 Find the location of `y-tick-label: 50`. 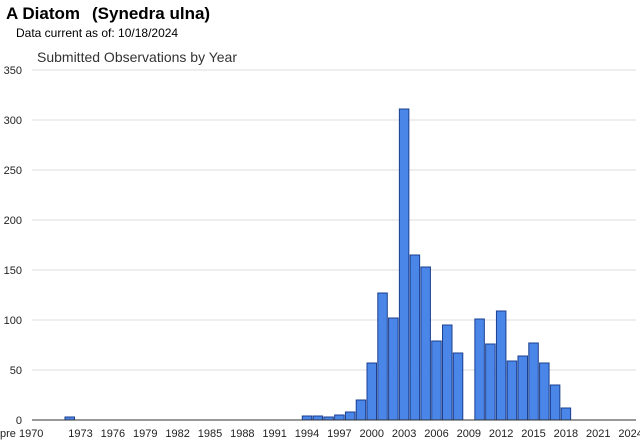

y-tick-label: 50 is located at coordinates (16, 371).